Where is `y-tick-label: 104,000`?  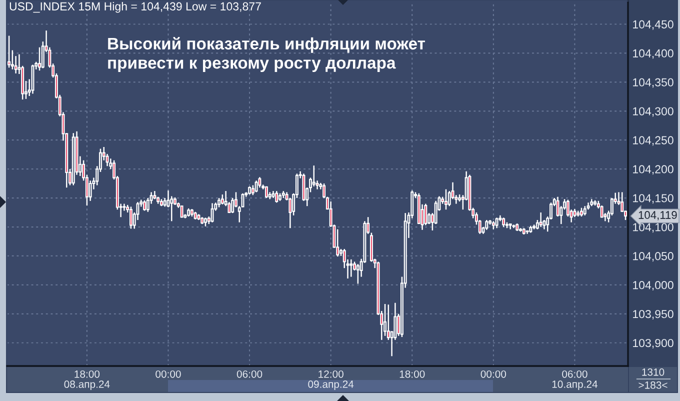
y-tick-label: 104,000 is located at coordinates (653, 286).